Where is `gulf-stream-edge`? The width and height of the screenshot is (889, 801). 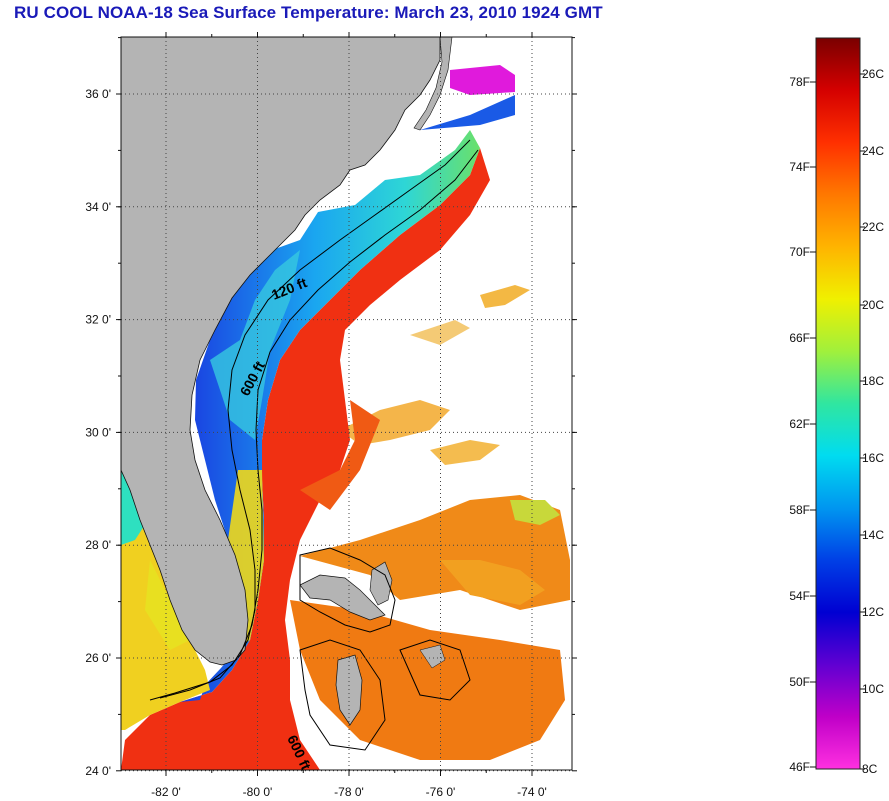
gulf-stream-edge is located at coordinates (340, 455).